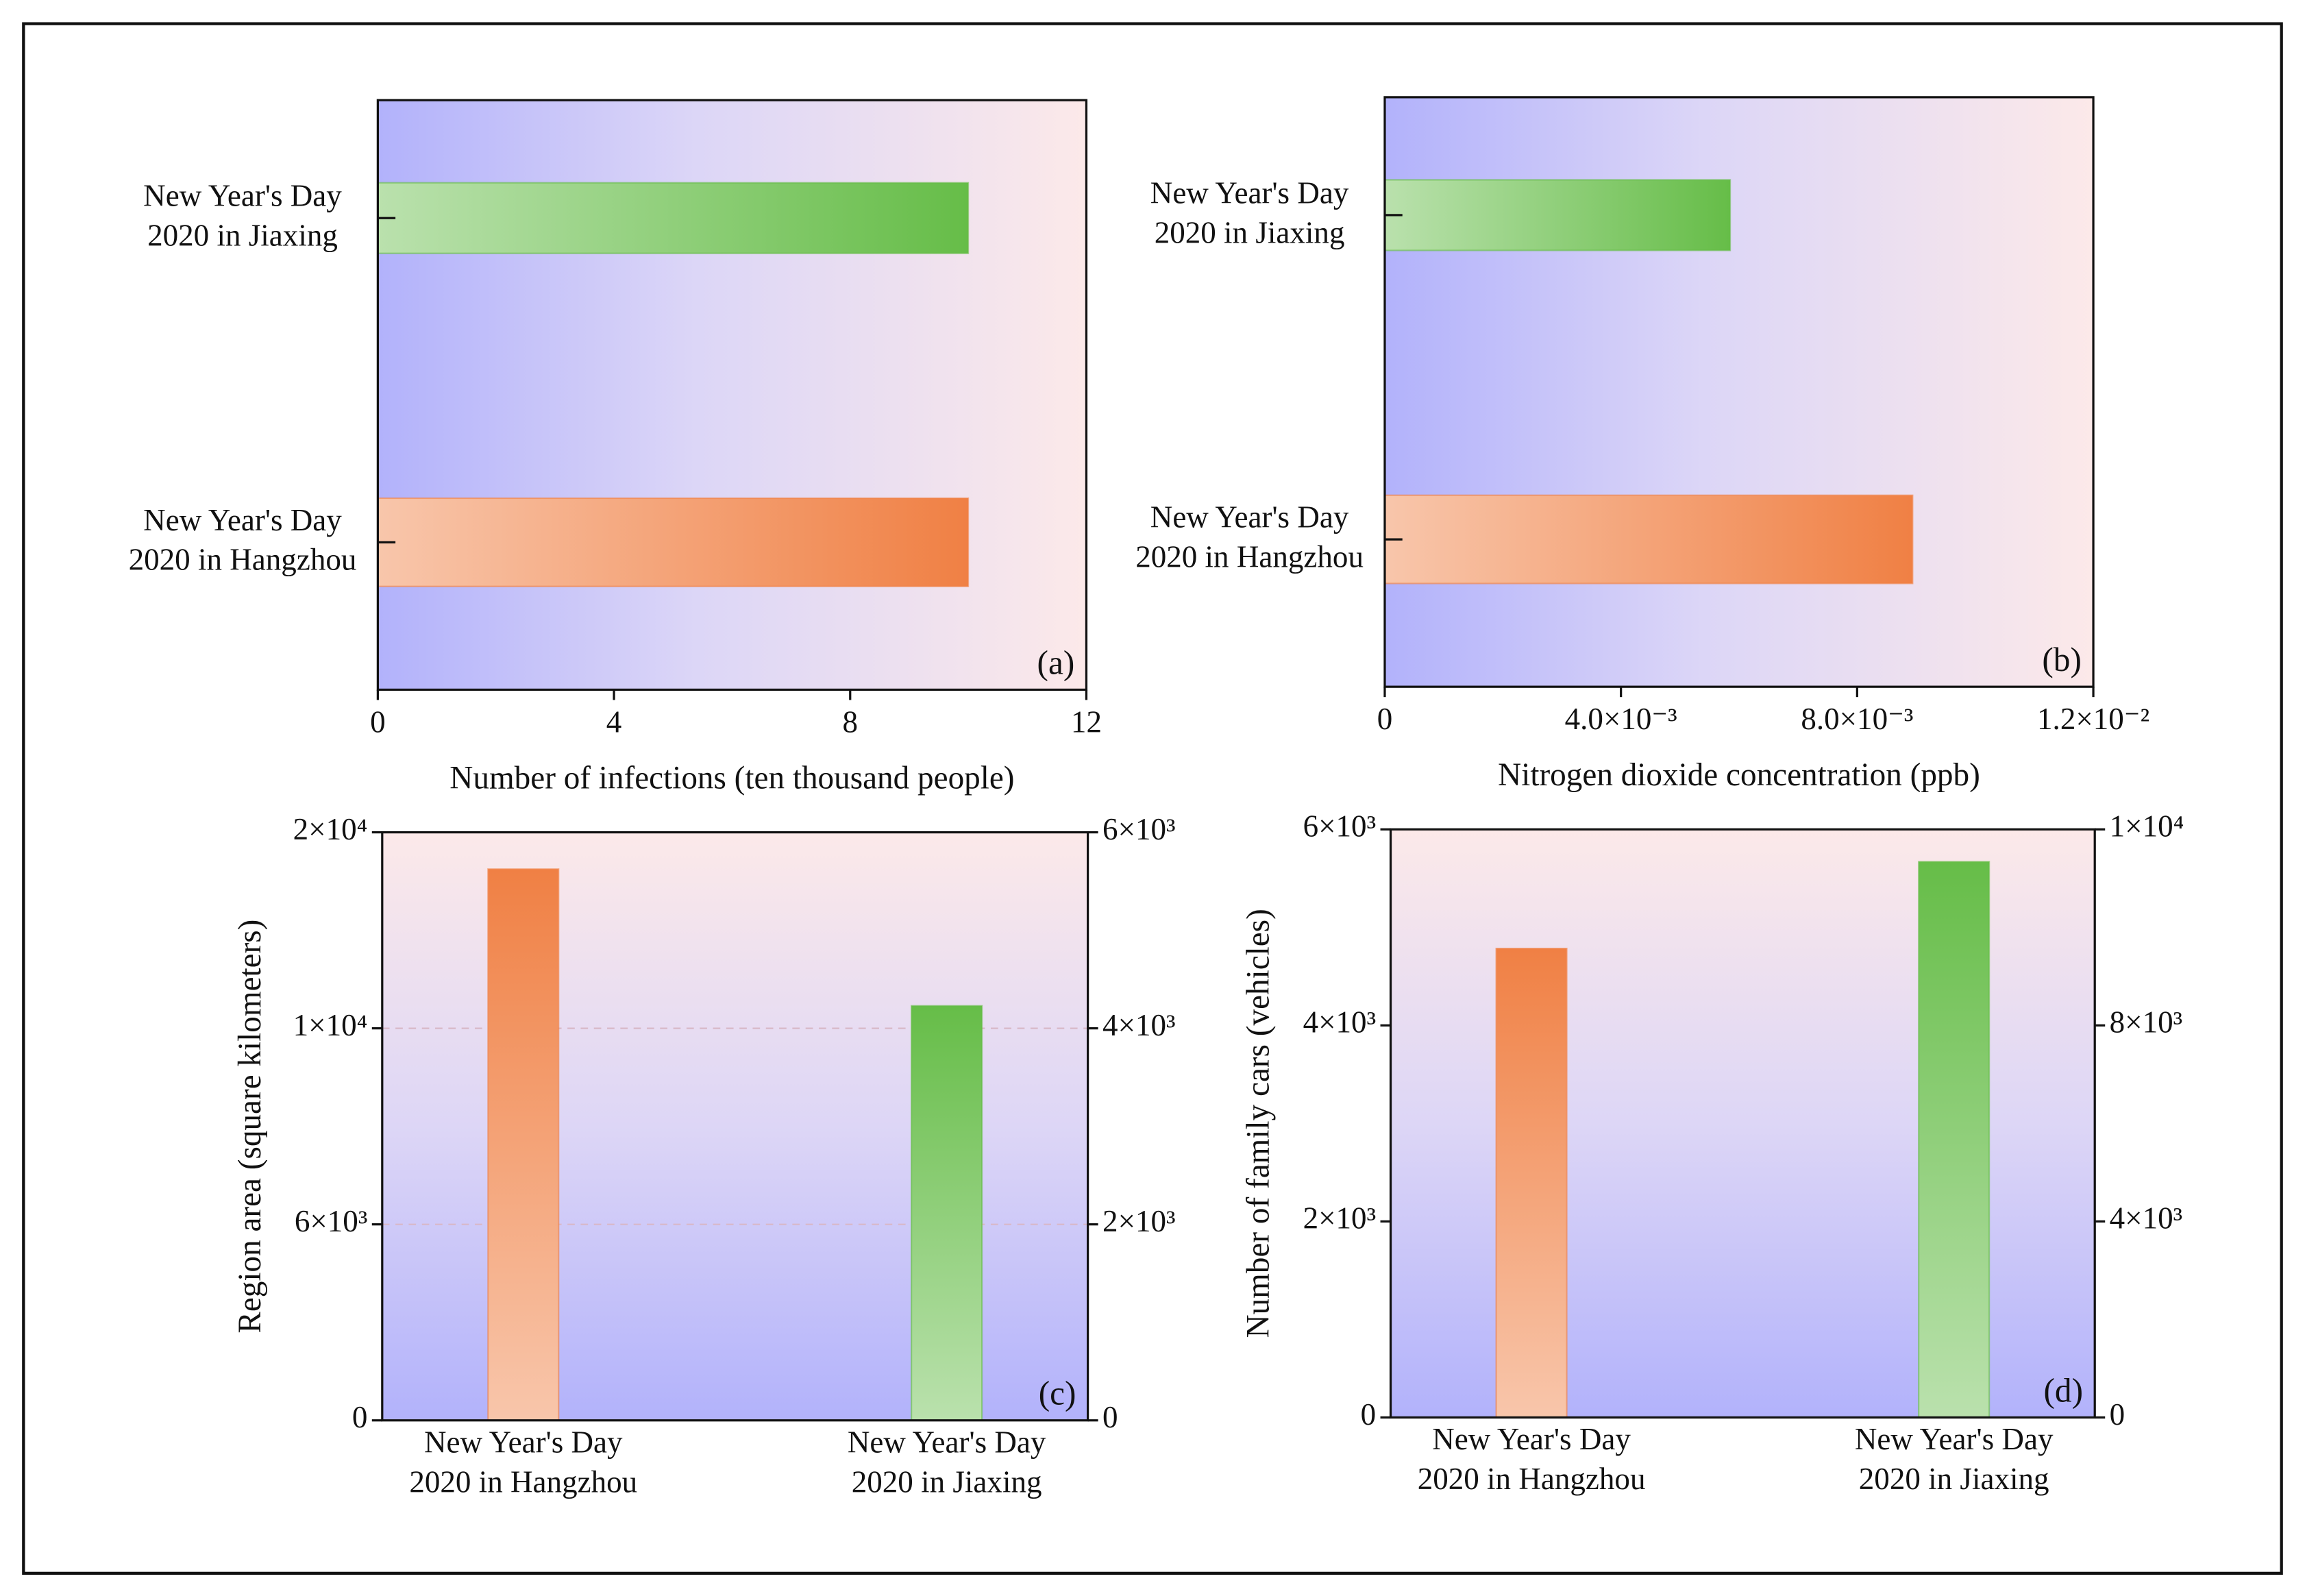  I want to click on panel-label: (b), so click(2062, 659).